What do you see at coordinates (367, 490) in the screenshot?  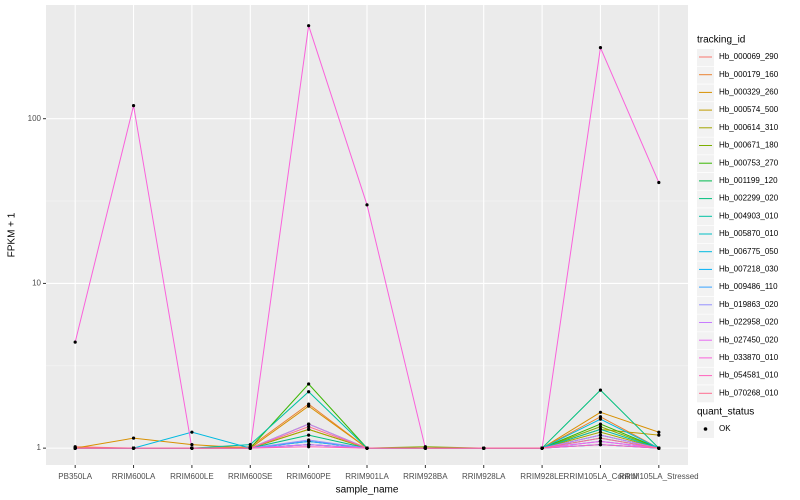 I see `x-axis-title: sample_name` at bounding box center [367, 490].